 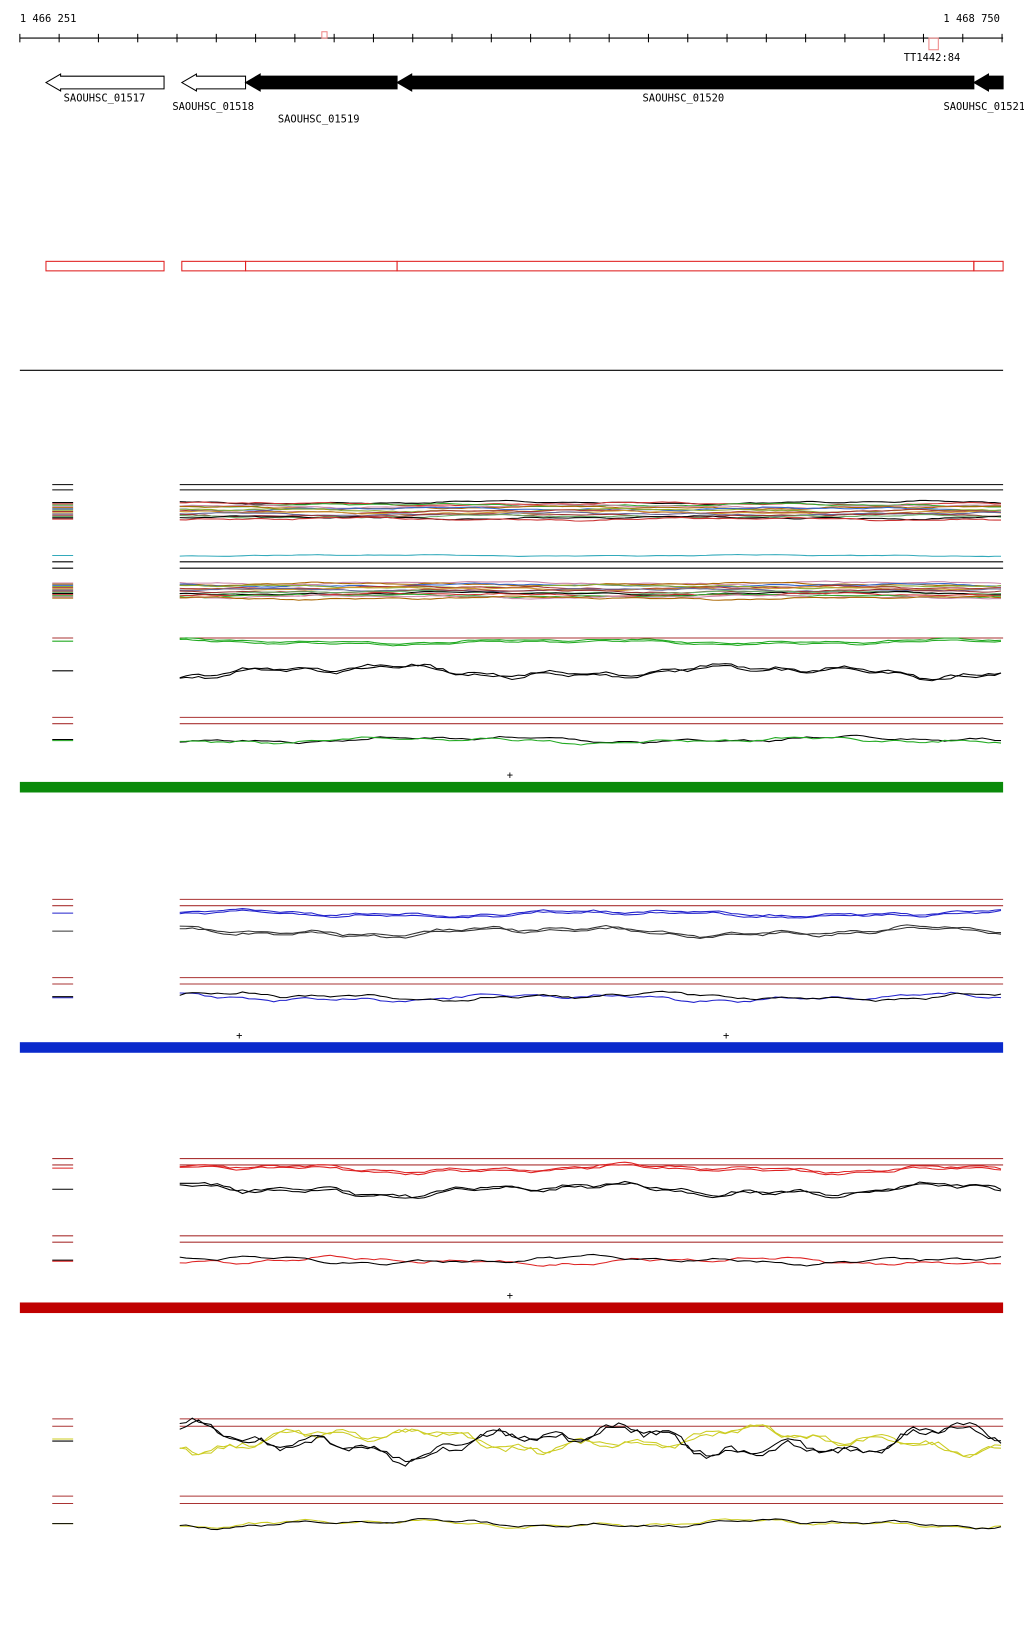 What do you see at coordinates (48, 19) in the screenshot?
I see `ruler-start: 1 466 251` at bounding box center [48, 19].